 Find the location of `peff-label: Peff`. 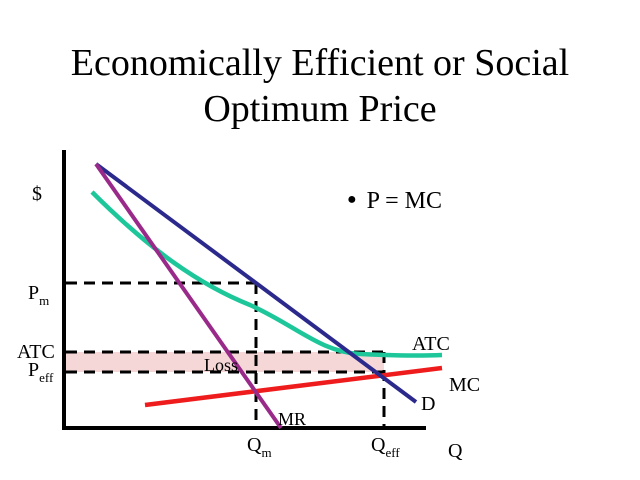

peff-label: Peff is located at coordinates (41, 372).